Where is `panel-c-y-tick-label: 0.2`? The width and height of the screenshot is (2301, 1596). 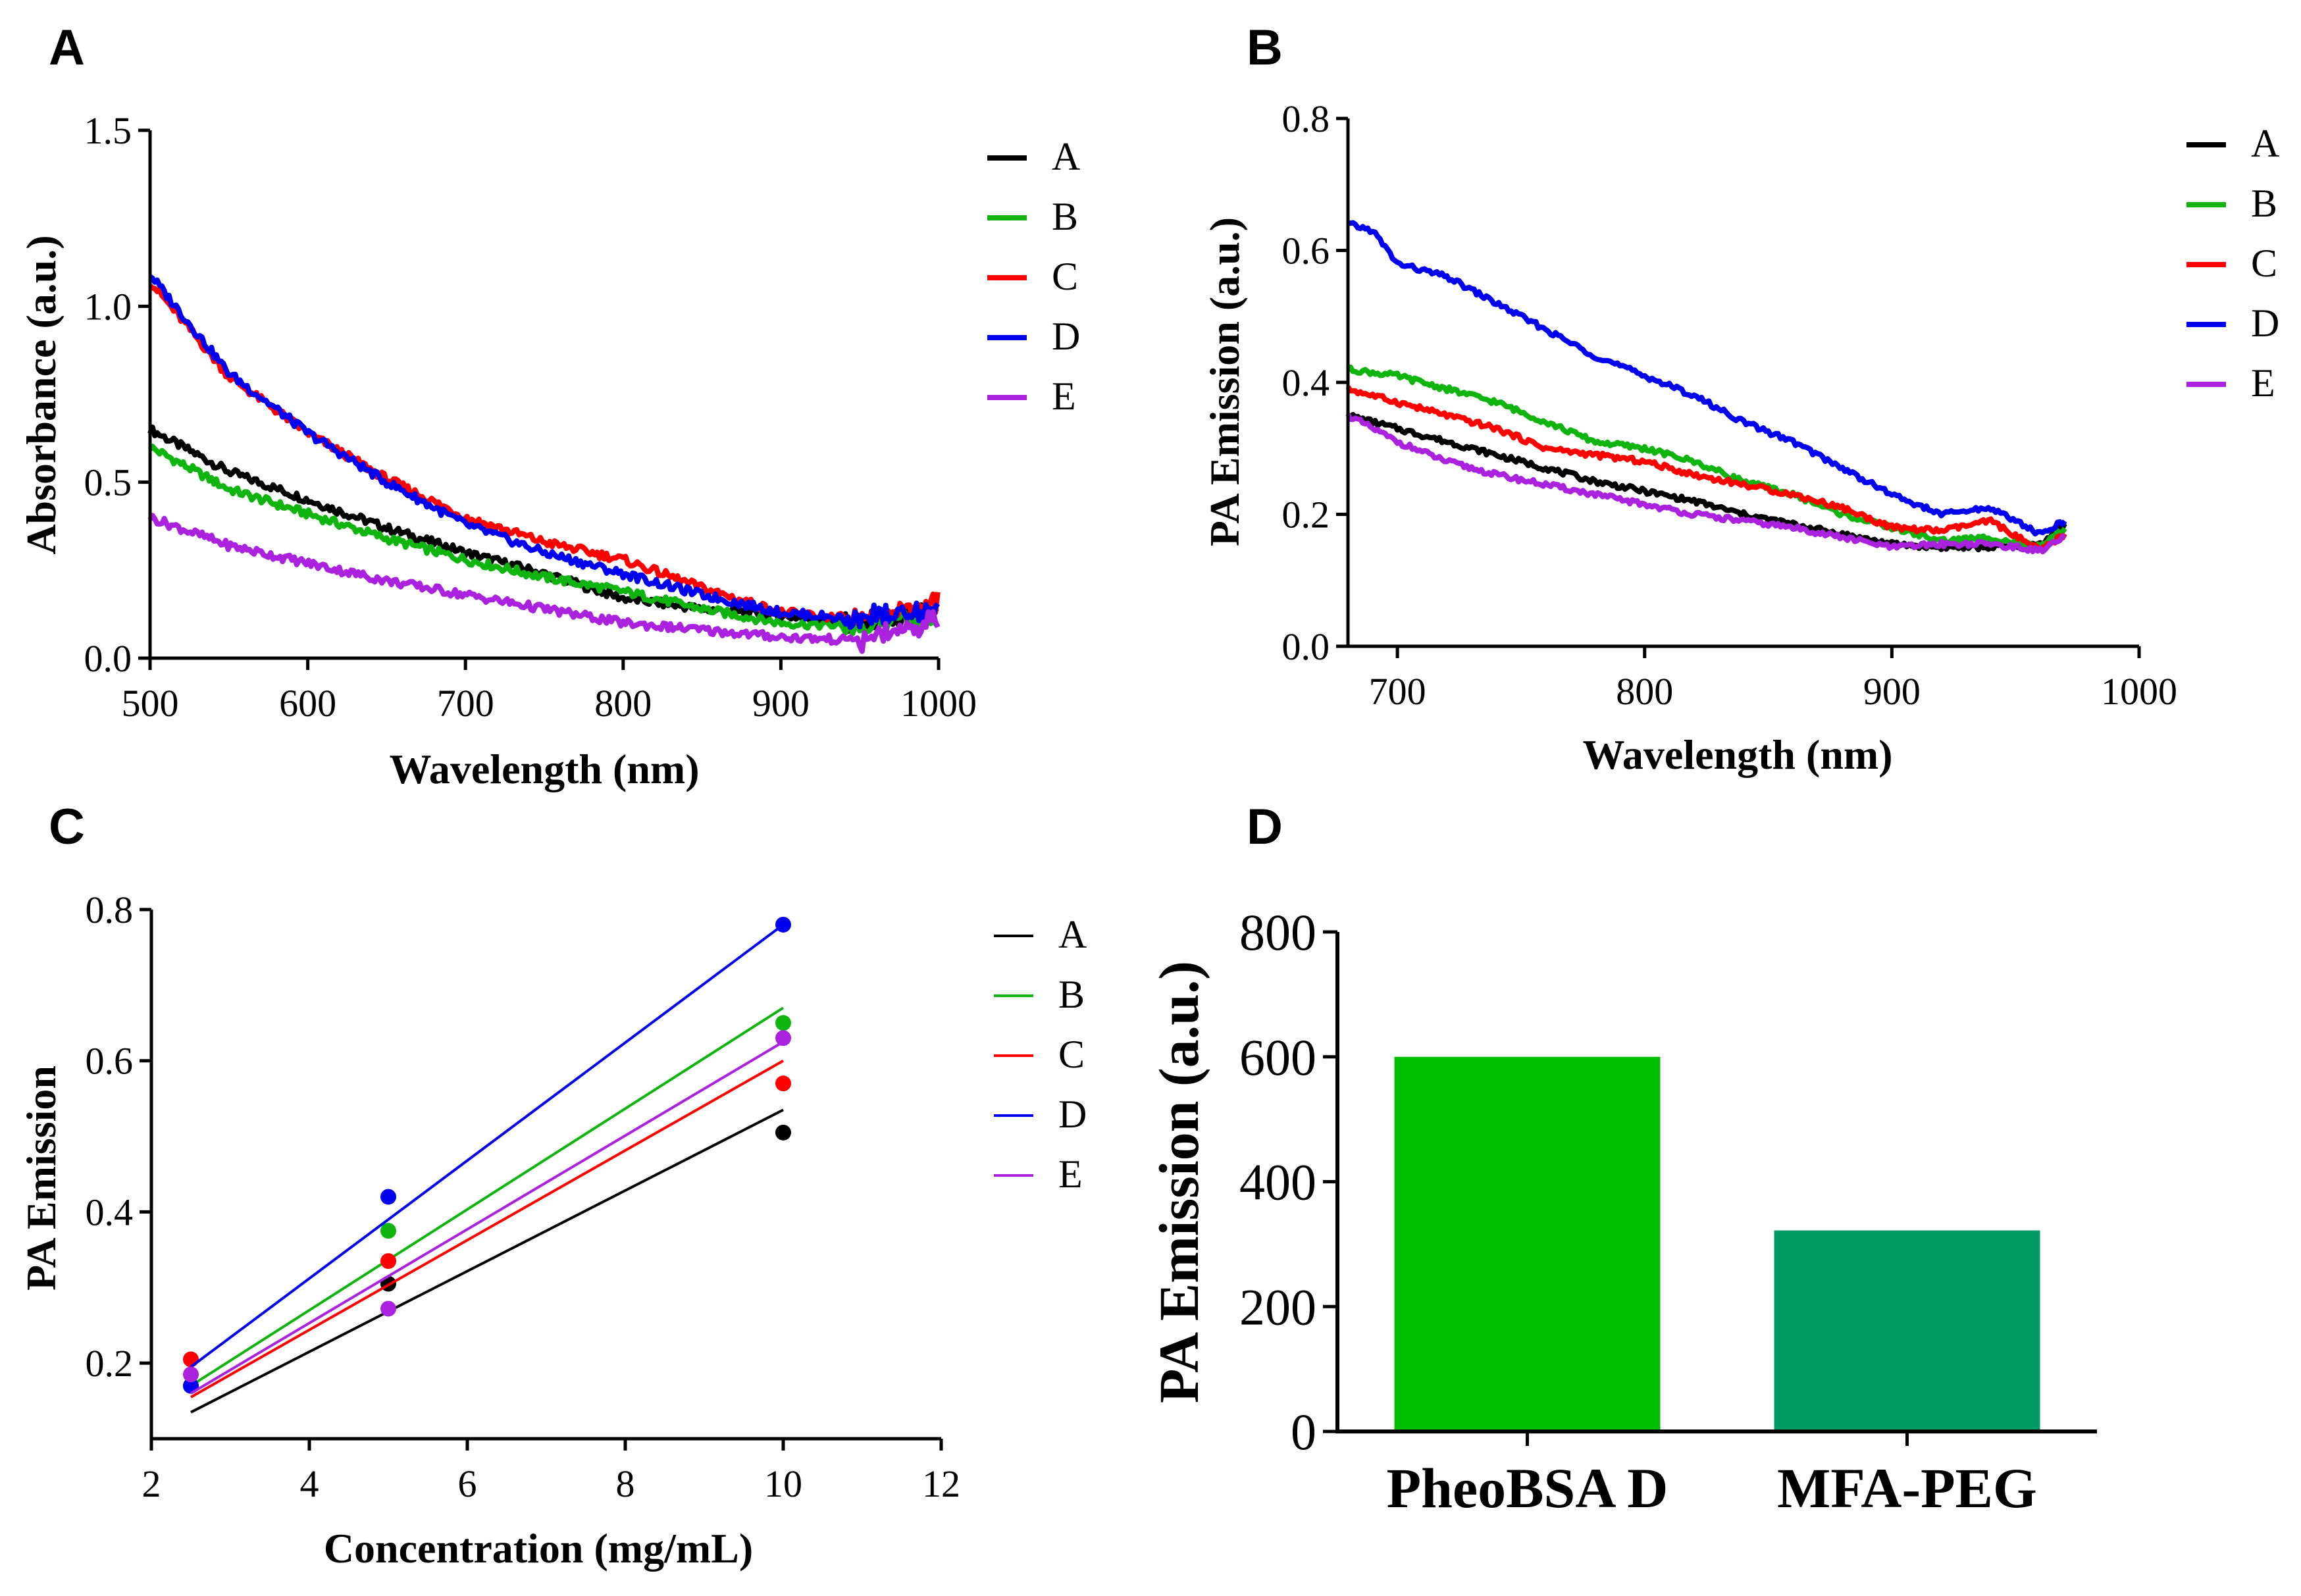 panel-c-y-tick-label: 0.2 is located at coordinates (110, 1363).